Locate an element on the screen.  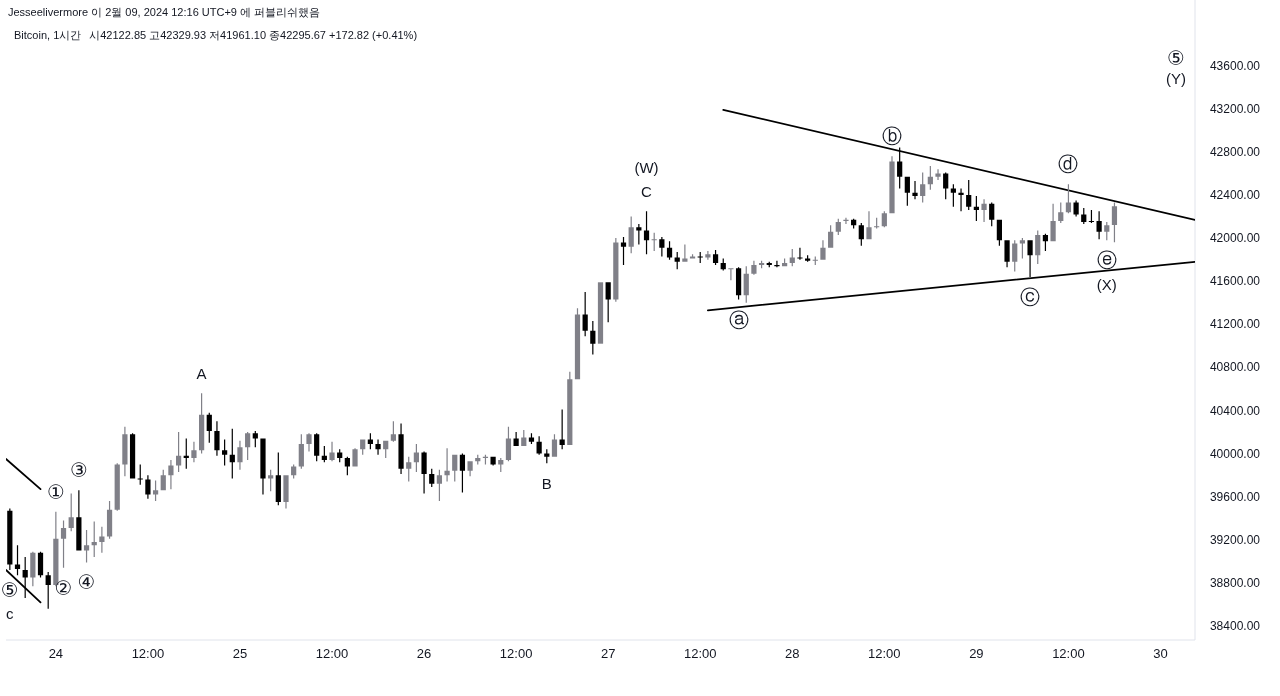
y-tick-label: 38800.00 is located at coordinates (1235, 582).